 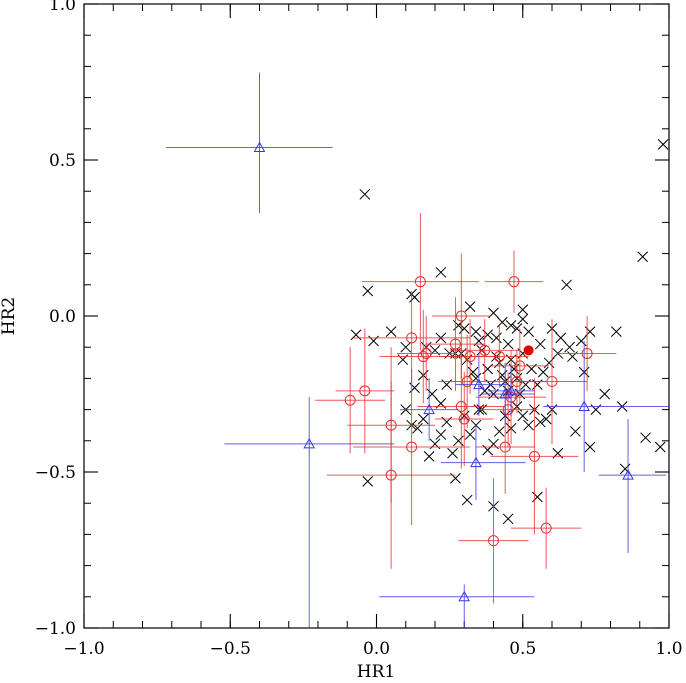 I want to click on x-axis-label: HR1, so click(x=376, y=672).